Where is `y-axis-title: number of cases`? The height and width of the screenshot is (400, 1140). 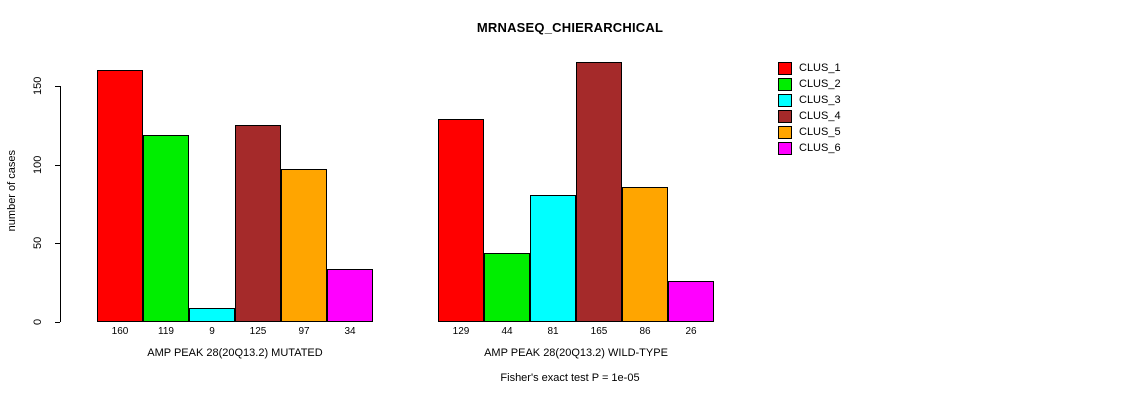
y-axis-title: number of cases is located at coordinates (12, 191).